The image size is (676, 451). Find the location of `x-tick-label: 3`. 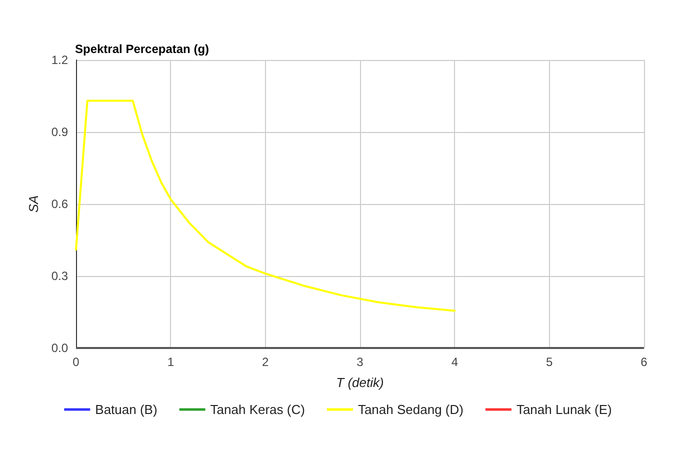

x-tick-label: 3 is located at coordinates (360, 362).